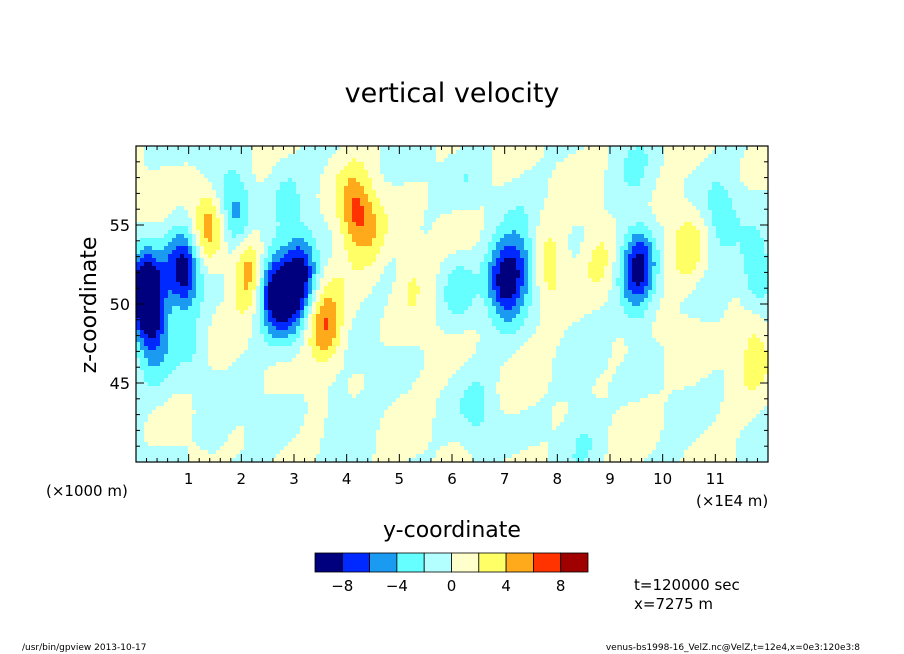  Describe the element at coordinates (84, 648) in the screenshot. I see `footer-program: /usr/bin/gpview 2013-10-17` at that location.